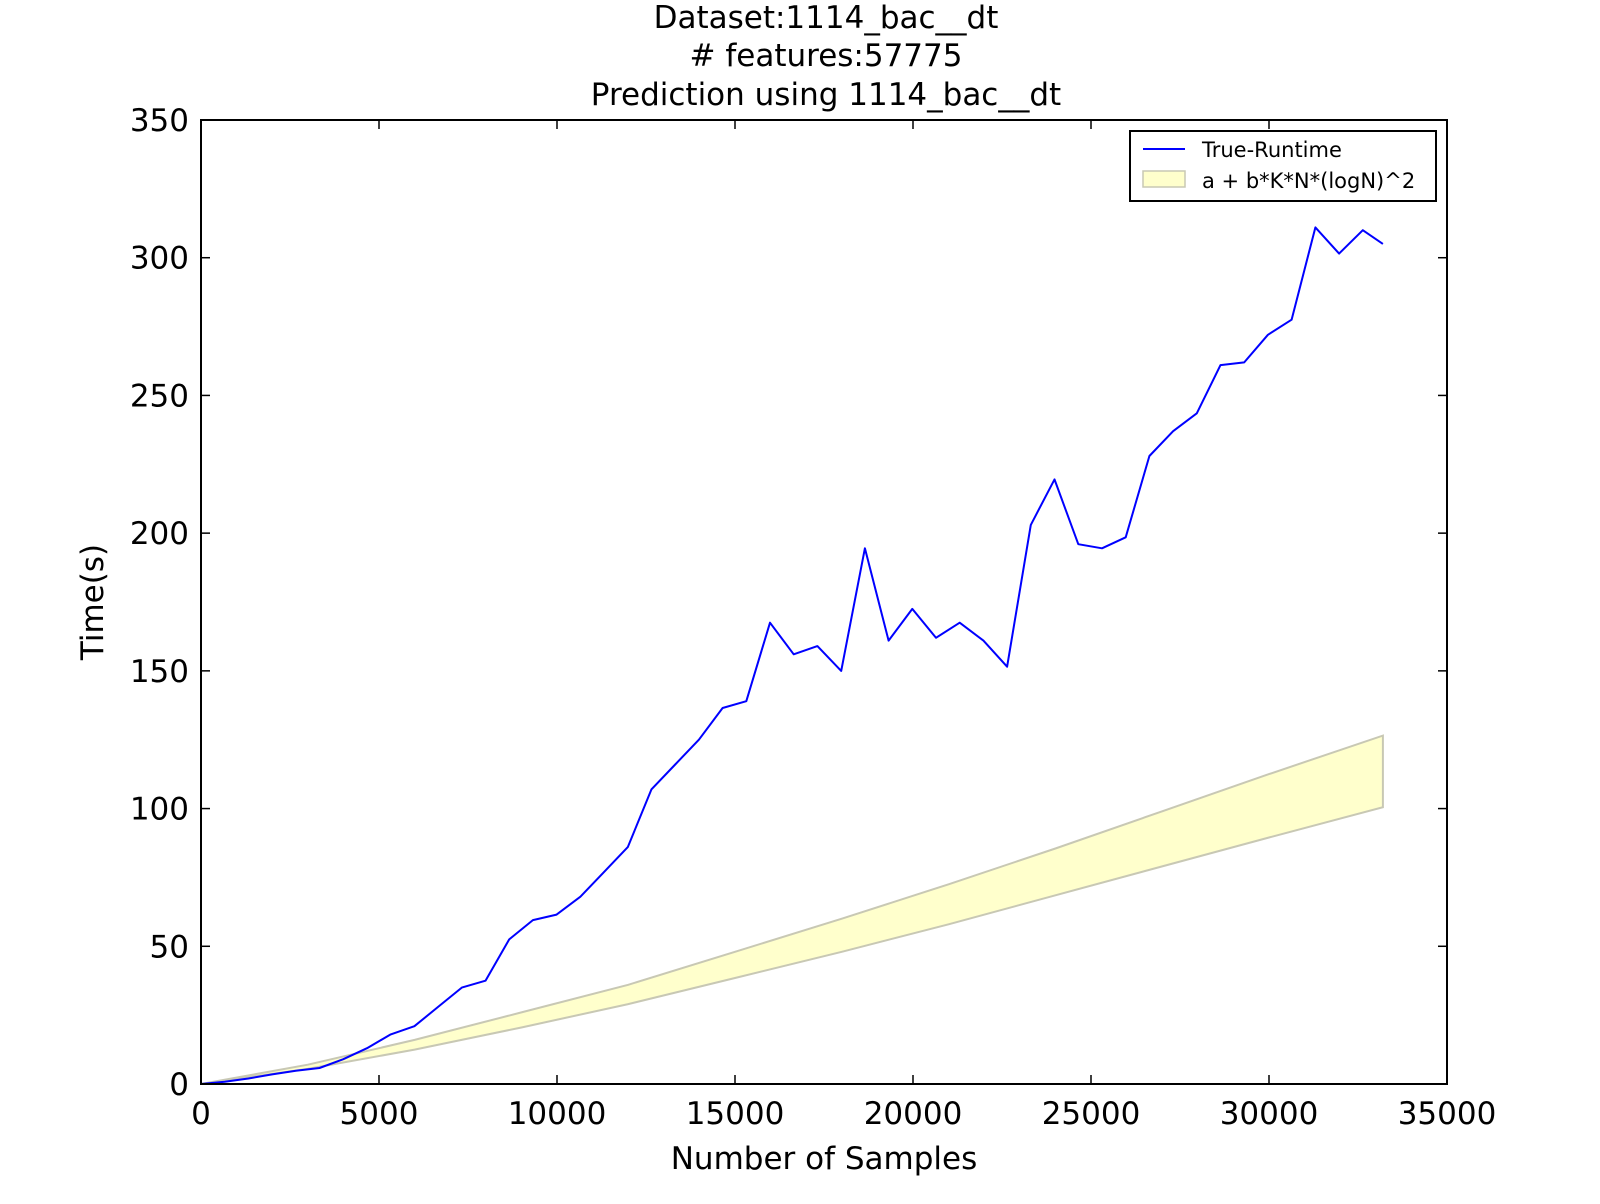  What do you see at coordinates (201, 1114) in the screenshot?
I see `x-tick-label: 0` at bounding box center [201, 1114].